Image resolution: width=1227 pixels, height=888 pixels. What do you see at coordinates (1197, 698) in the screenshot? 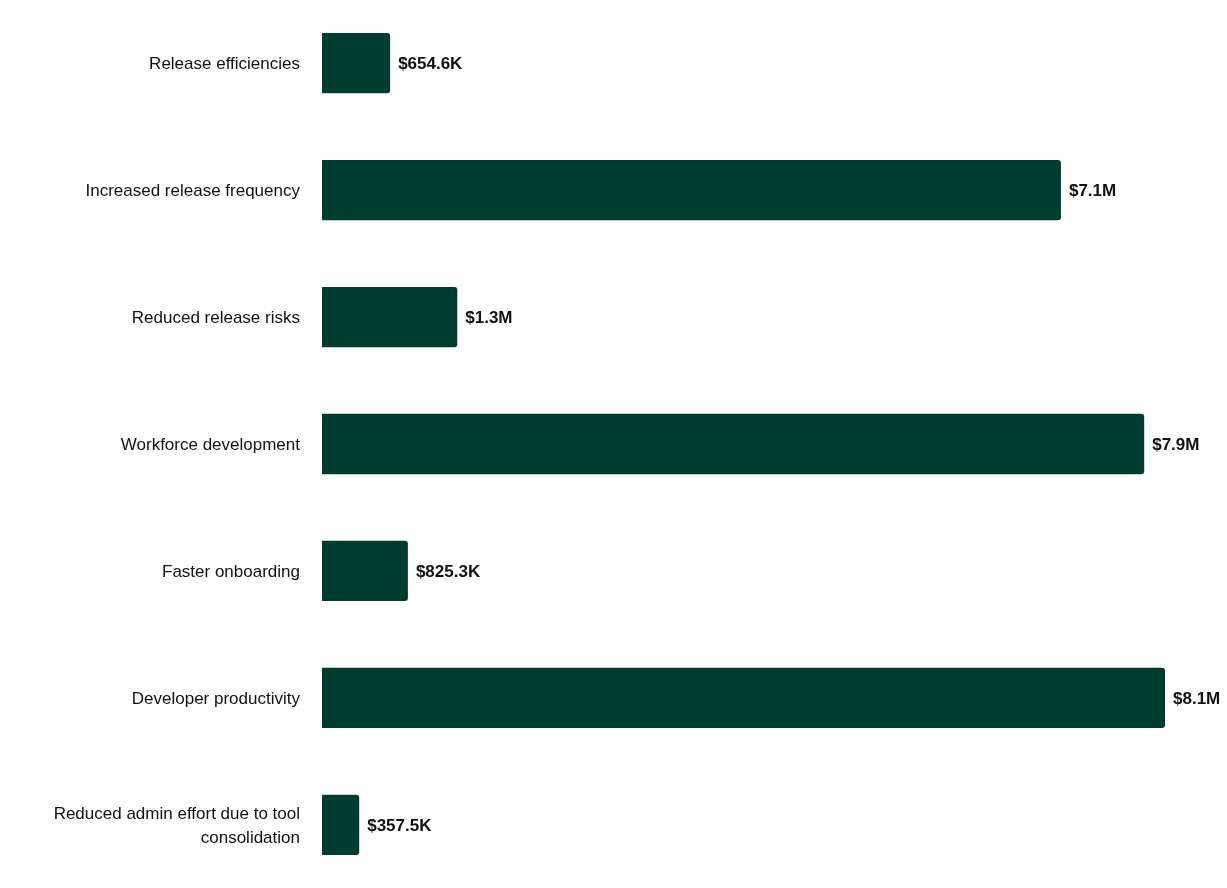
I see `data-label: $8.1M` at bounding box center [1197, 698].